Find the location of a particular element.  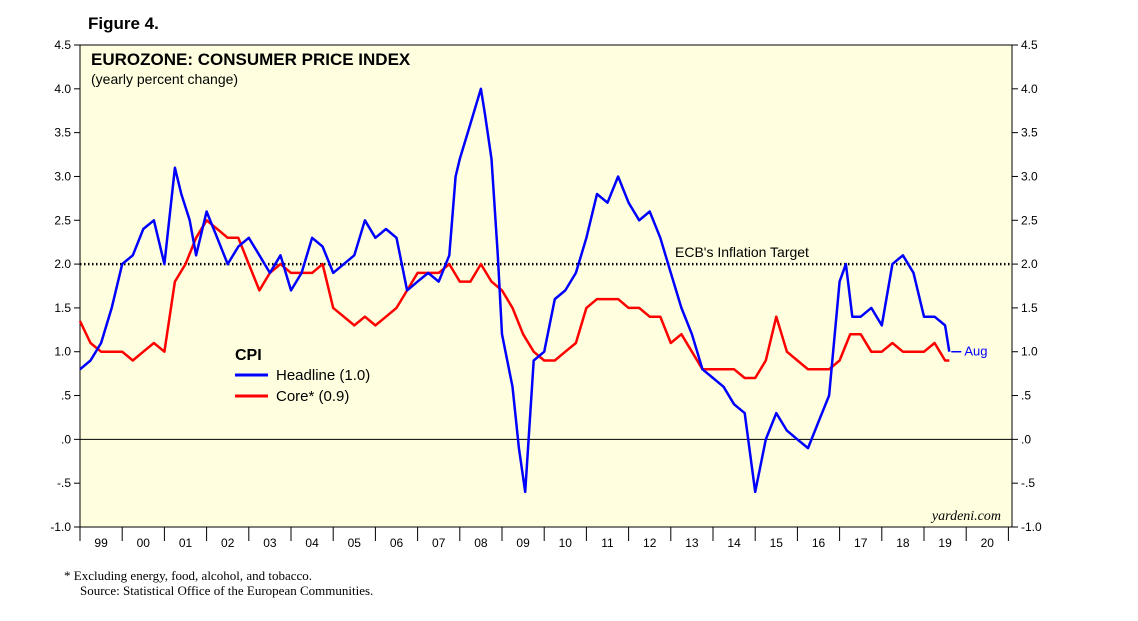

y-tick-label-left: 2.5 is located at coordinates (62, 220).